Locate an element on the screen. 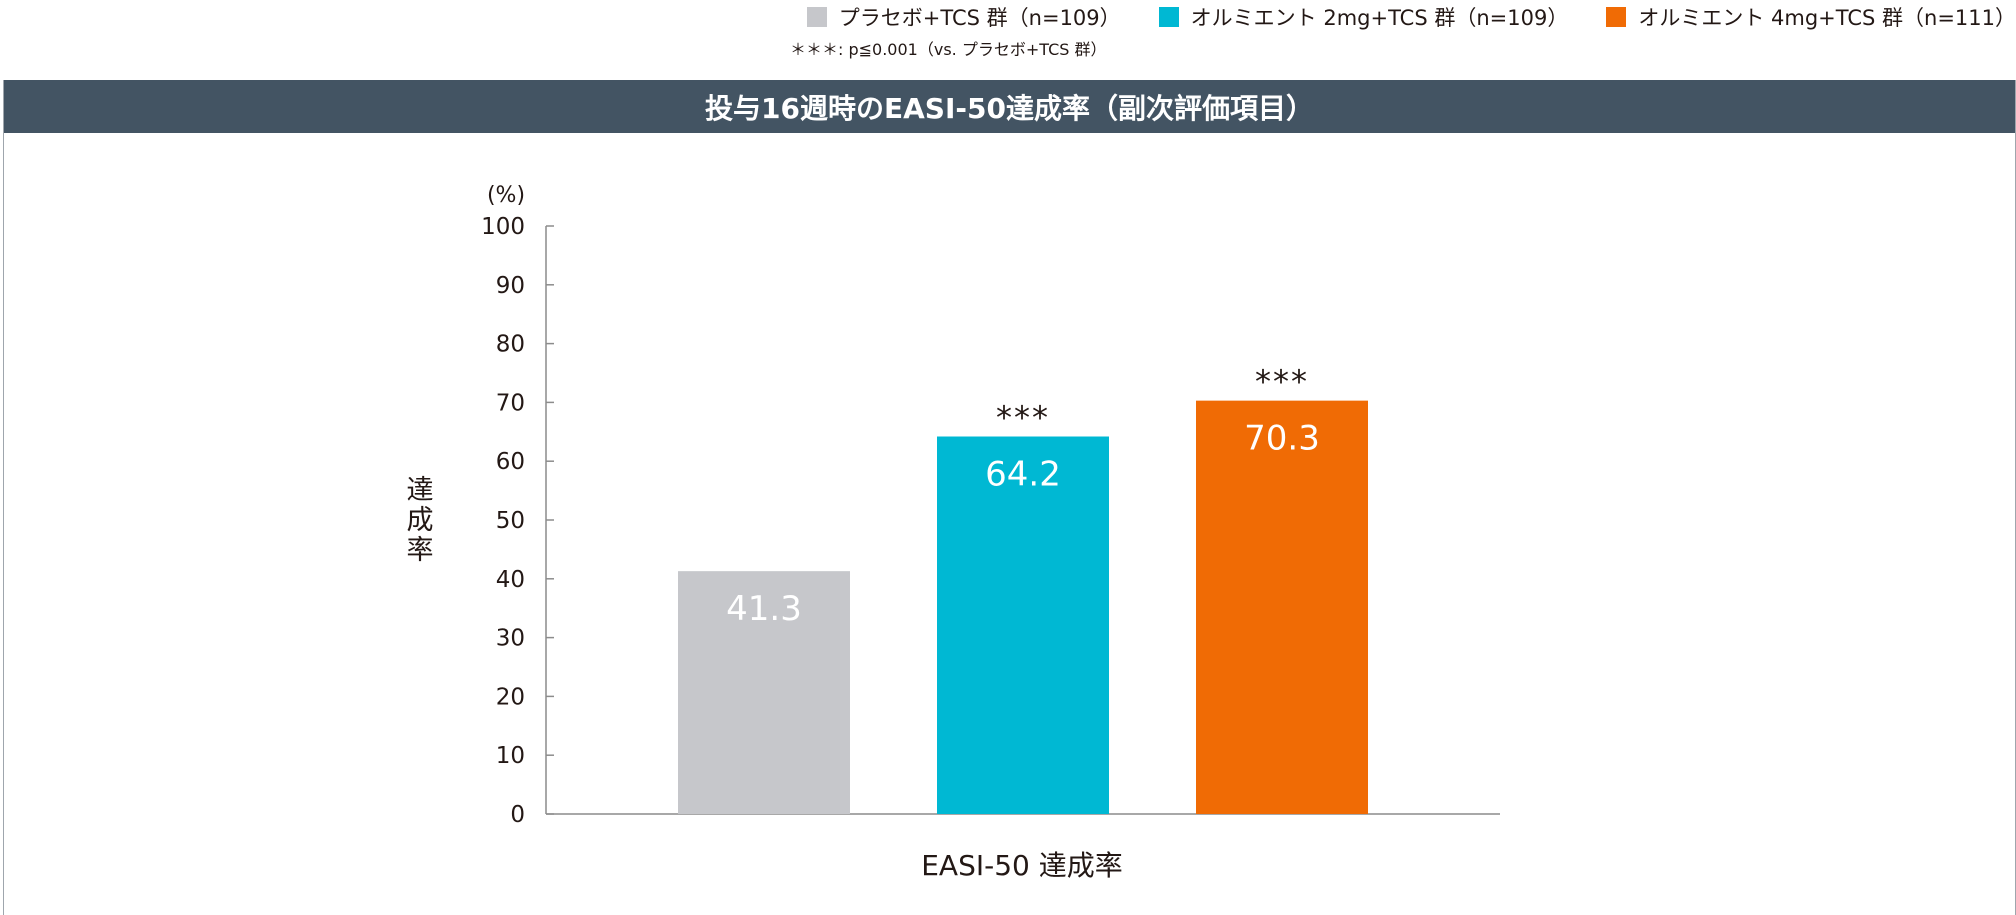 This screenshot has width=2016, height=915. bar-value-label: 70.3 is located at coordinates (1282, 439).